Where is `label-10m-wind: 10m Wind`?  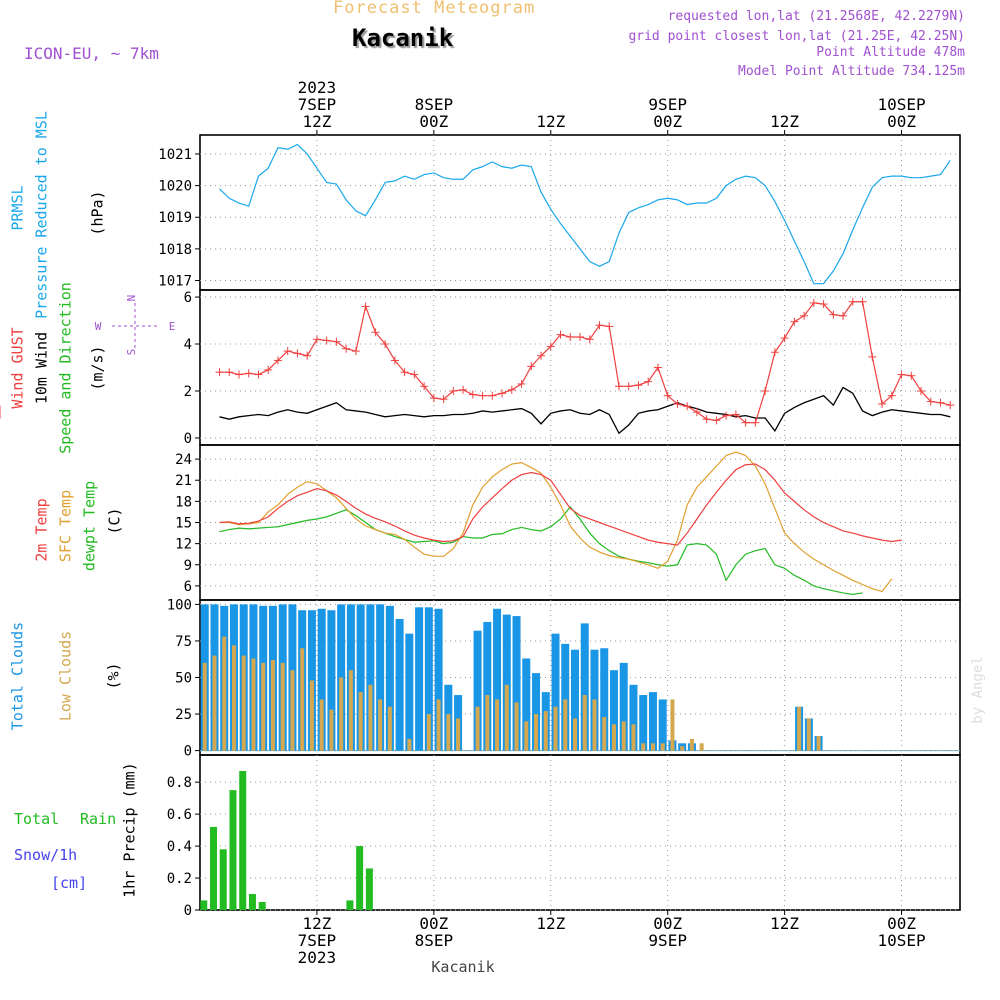 label-10m-wind: 10m Wind is located at coordinates (42, 368).